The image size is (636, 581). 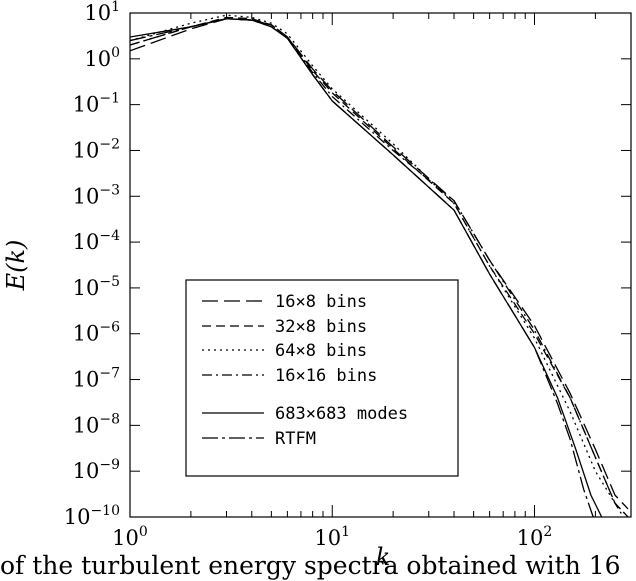 I want to click on y-tick-label: 10⁻⁷, so click(x=96, y=379).